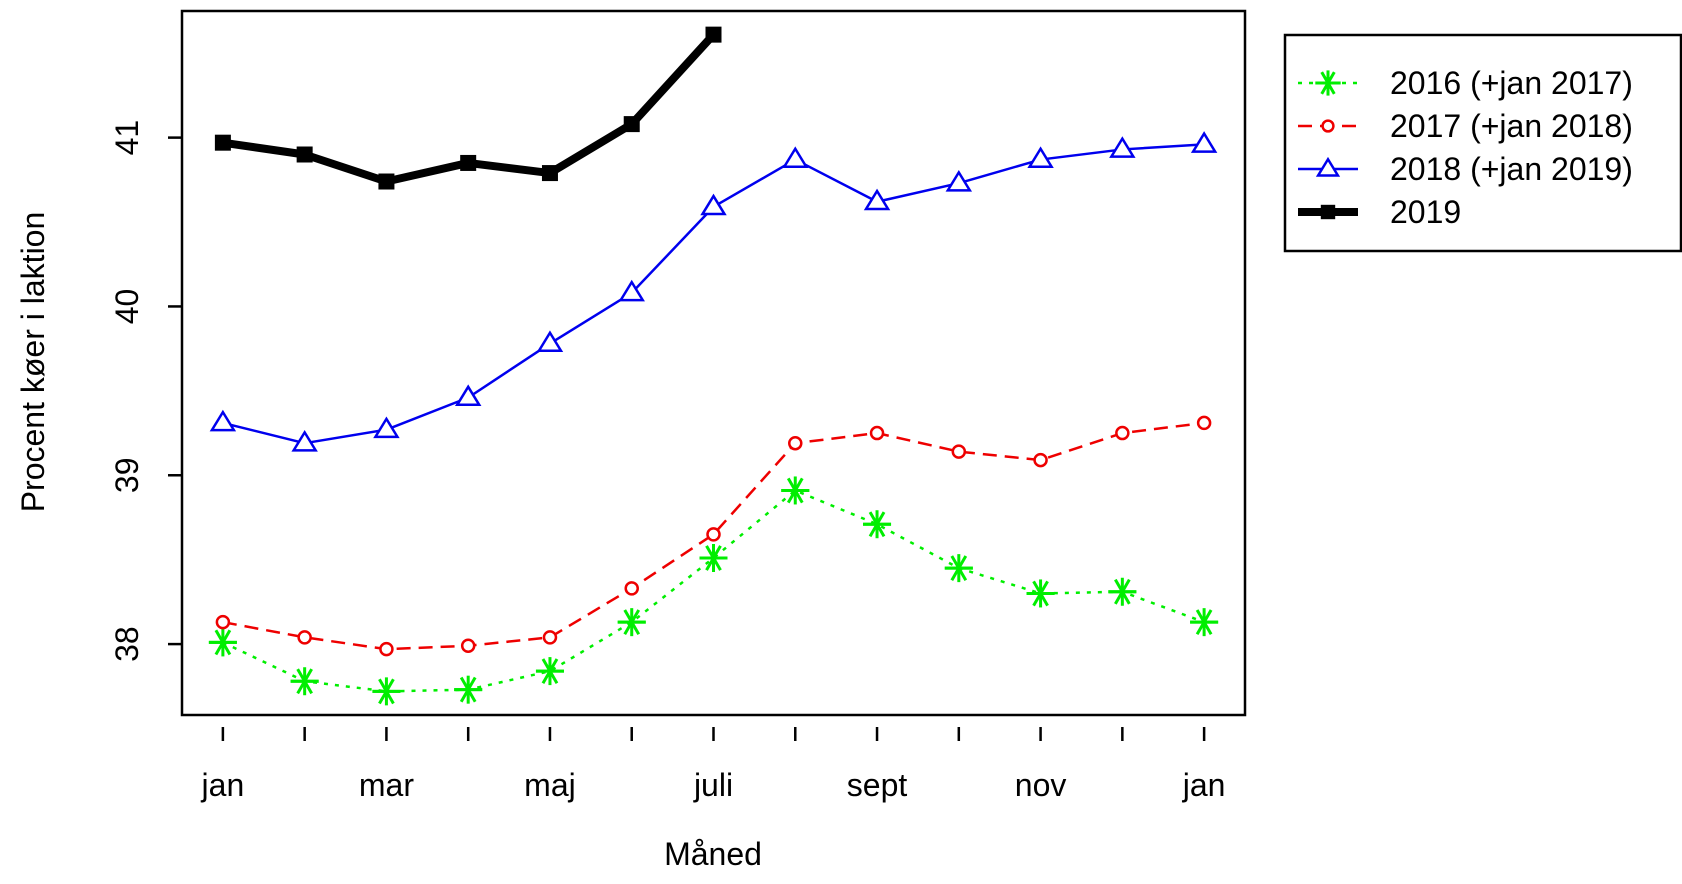 This screenshot has height=884, width=1682. I want to click on legend-item: 2016 (+jan 2017), so click(1465, 83).